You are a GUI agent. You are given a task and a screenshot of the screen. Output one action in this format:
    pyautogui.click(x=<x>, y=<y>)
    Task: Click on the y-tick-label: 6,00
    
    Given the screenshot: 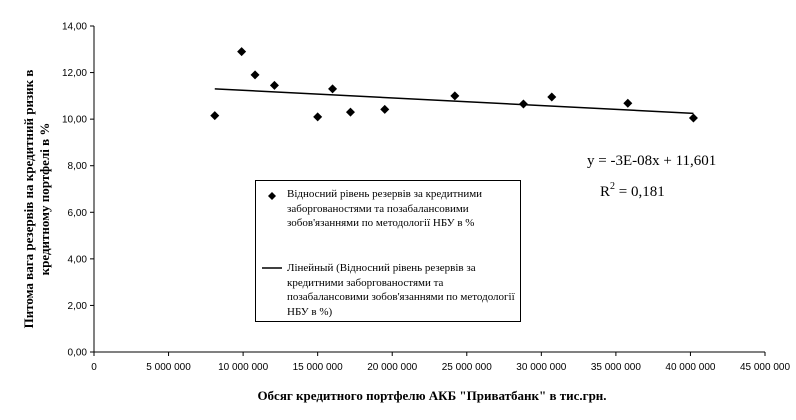 What is the action you would take?
    pyautogui.click(x=78, y=213)
    